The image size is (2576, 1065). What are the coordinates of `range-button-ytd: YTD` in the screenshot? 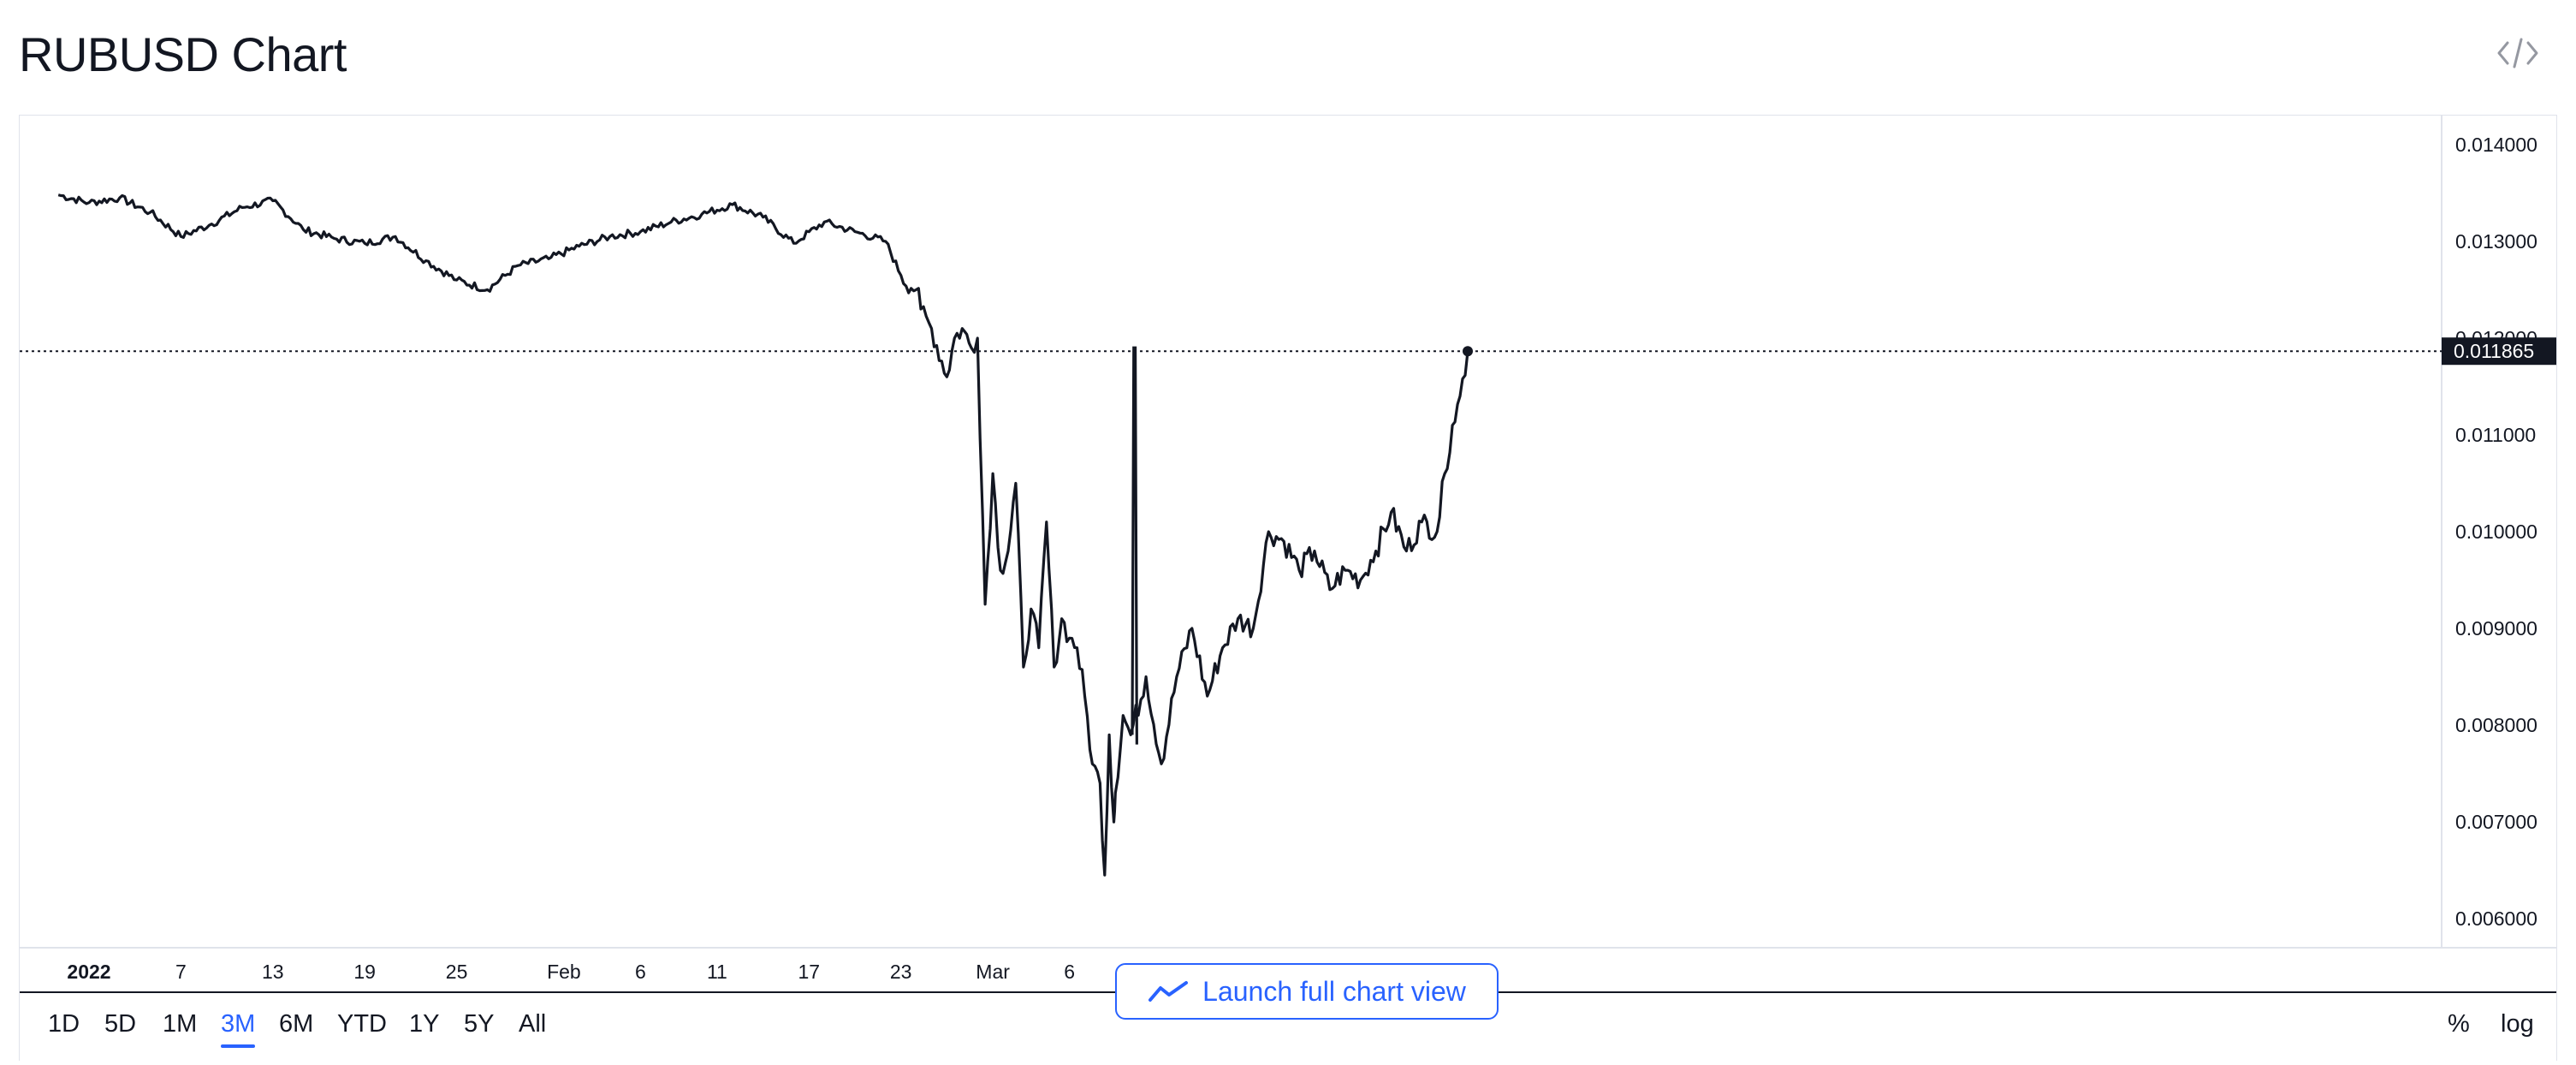 It's located at (362, 1024).